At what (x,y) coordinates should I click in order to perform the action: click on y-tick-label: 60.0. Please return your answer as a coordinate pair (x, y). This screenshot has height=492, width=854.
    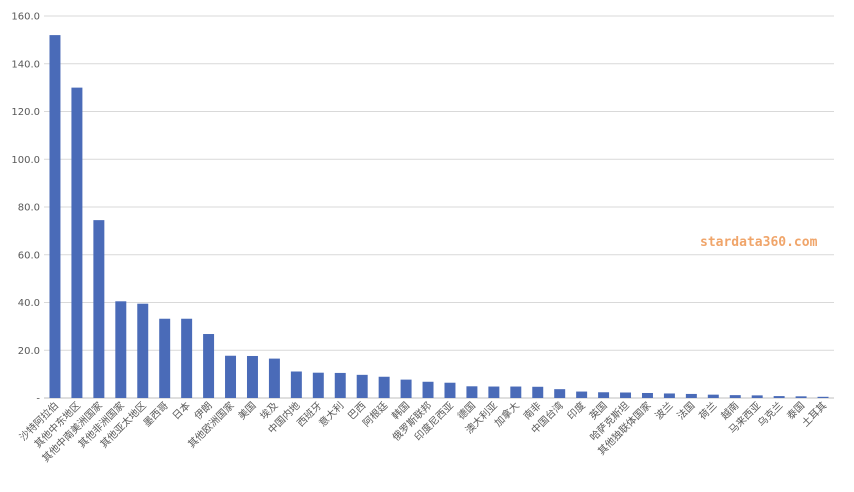
    Looking at the image, I should click on (29, 255).